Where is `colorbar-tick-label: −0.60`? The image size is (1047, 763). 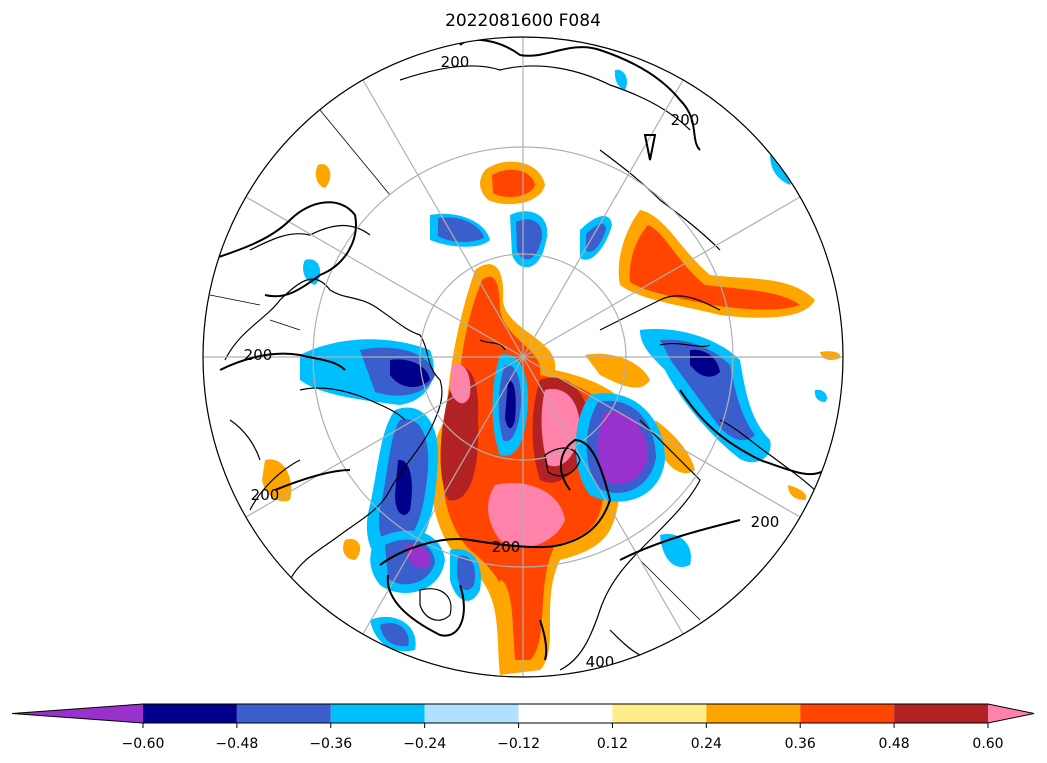 colorbar-tick-label: −0.60 is located at coordinates (143, 744).